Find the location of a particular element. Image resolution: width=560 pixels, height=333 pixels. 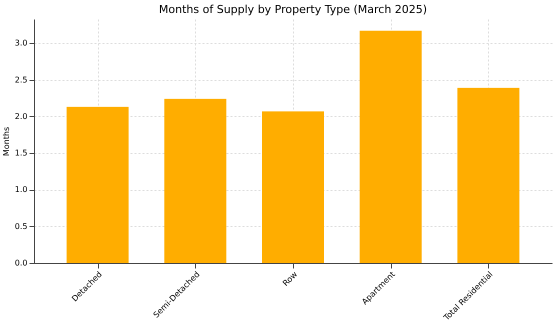

y-axis-title: Months is located at coordinates (6, 141).